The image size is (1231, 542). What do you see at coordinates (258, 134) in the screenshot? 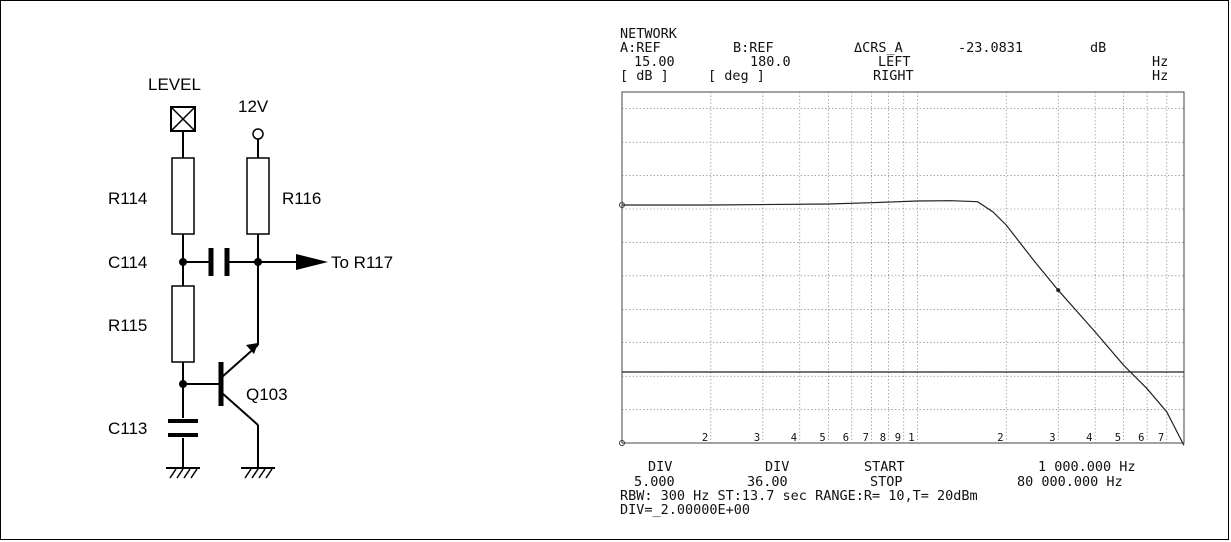
I see `supply-terminal-icon` at bounding box center [258, 134].